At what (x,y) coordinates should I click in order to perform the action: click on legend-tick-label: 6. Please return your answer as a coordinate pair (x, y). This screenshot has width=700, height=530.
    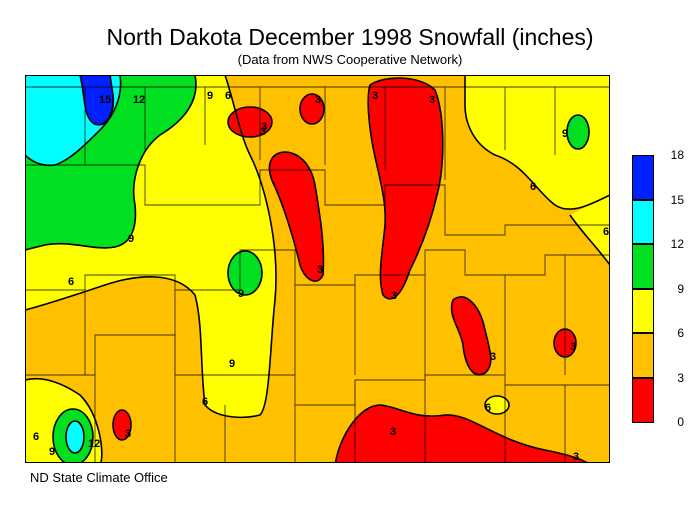
    Looking at the image, I should click on (680, 333).